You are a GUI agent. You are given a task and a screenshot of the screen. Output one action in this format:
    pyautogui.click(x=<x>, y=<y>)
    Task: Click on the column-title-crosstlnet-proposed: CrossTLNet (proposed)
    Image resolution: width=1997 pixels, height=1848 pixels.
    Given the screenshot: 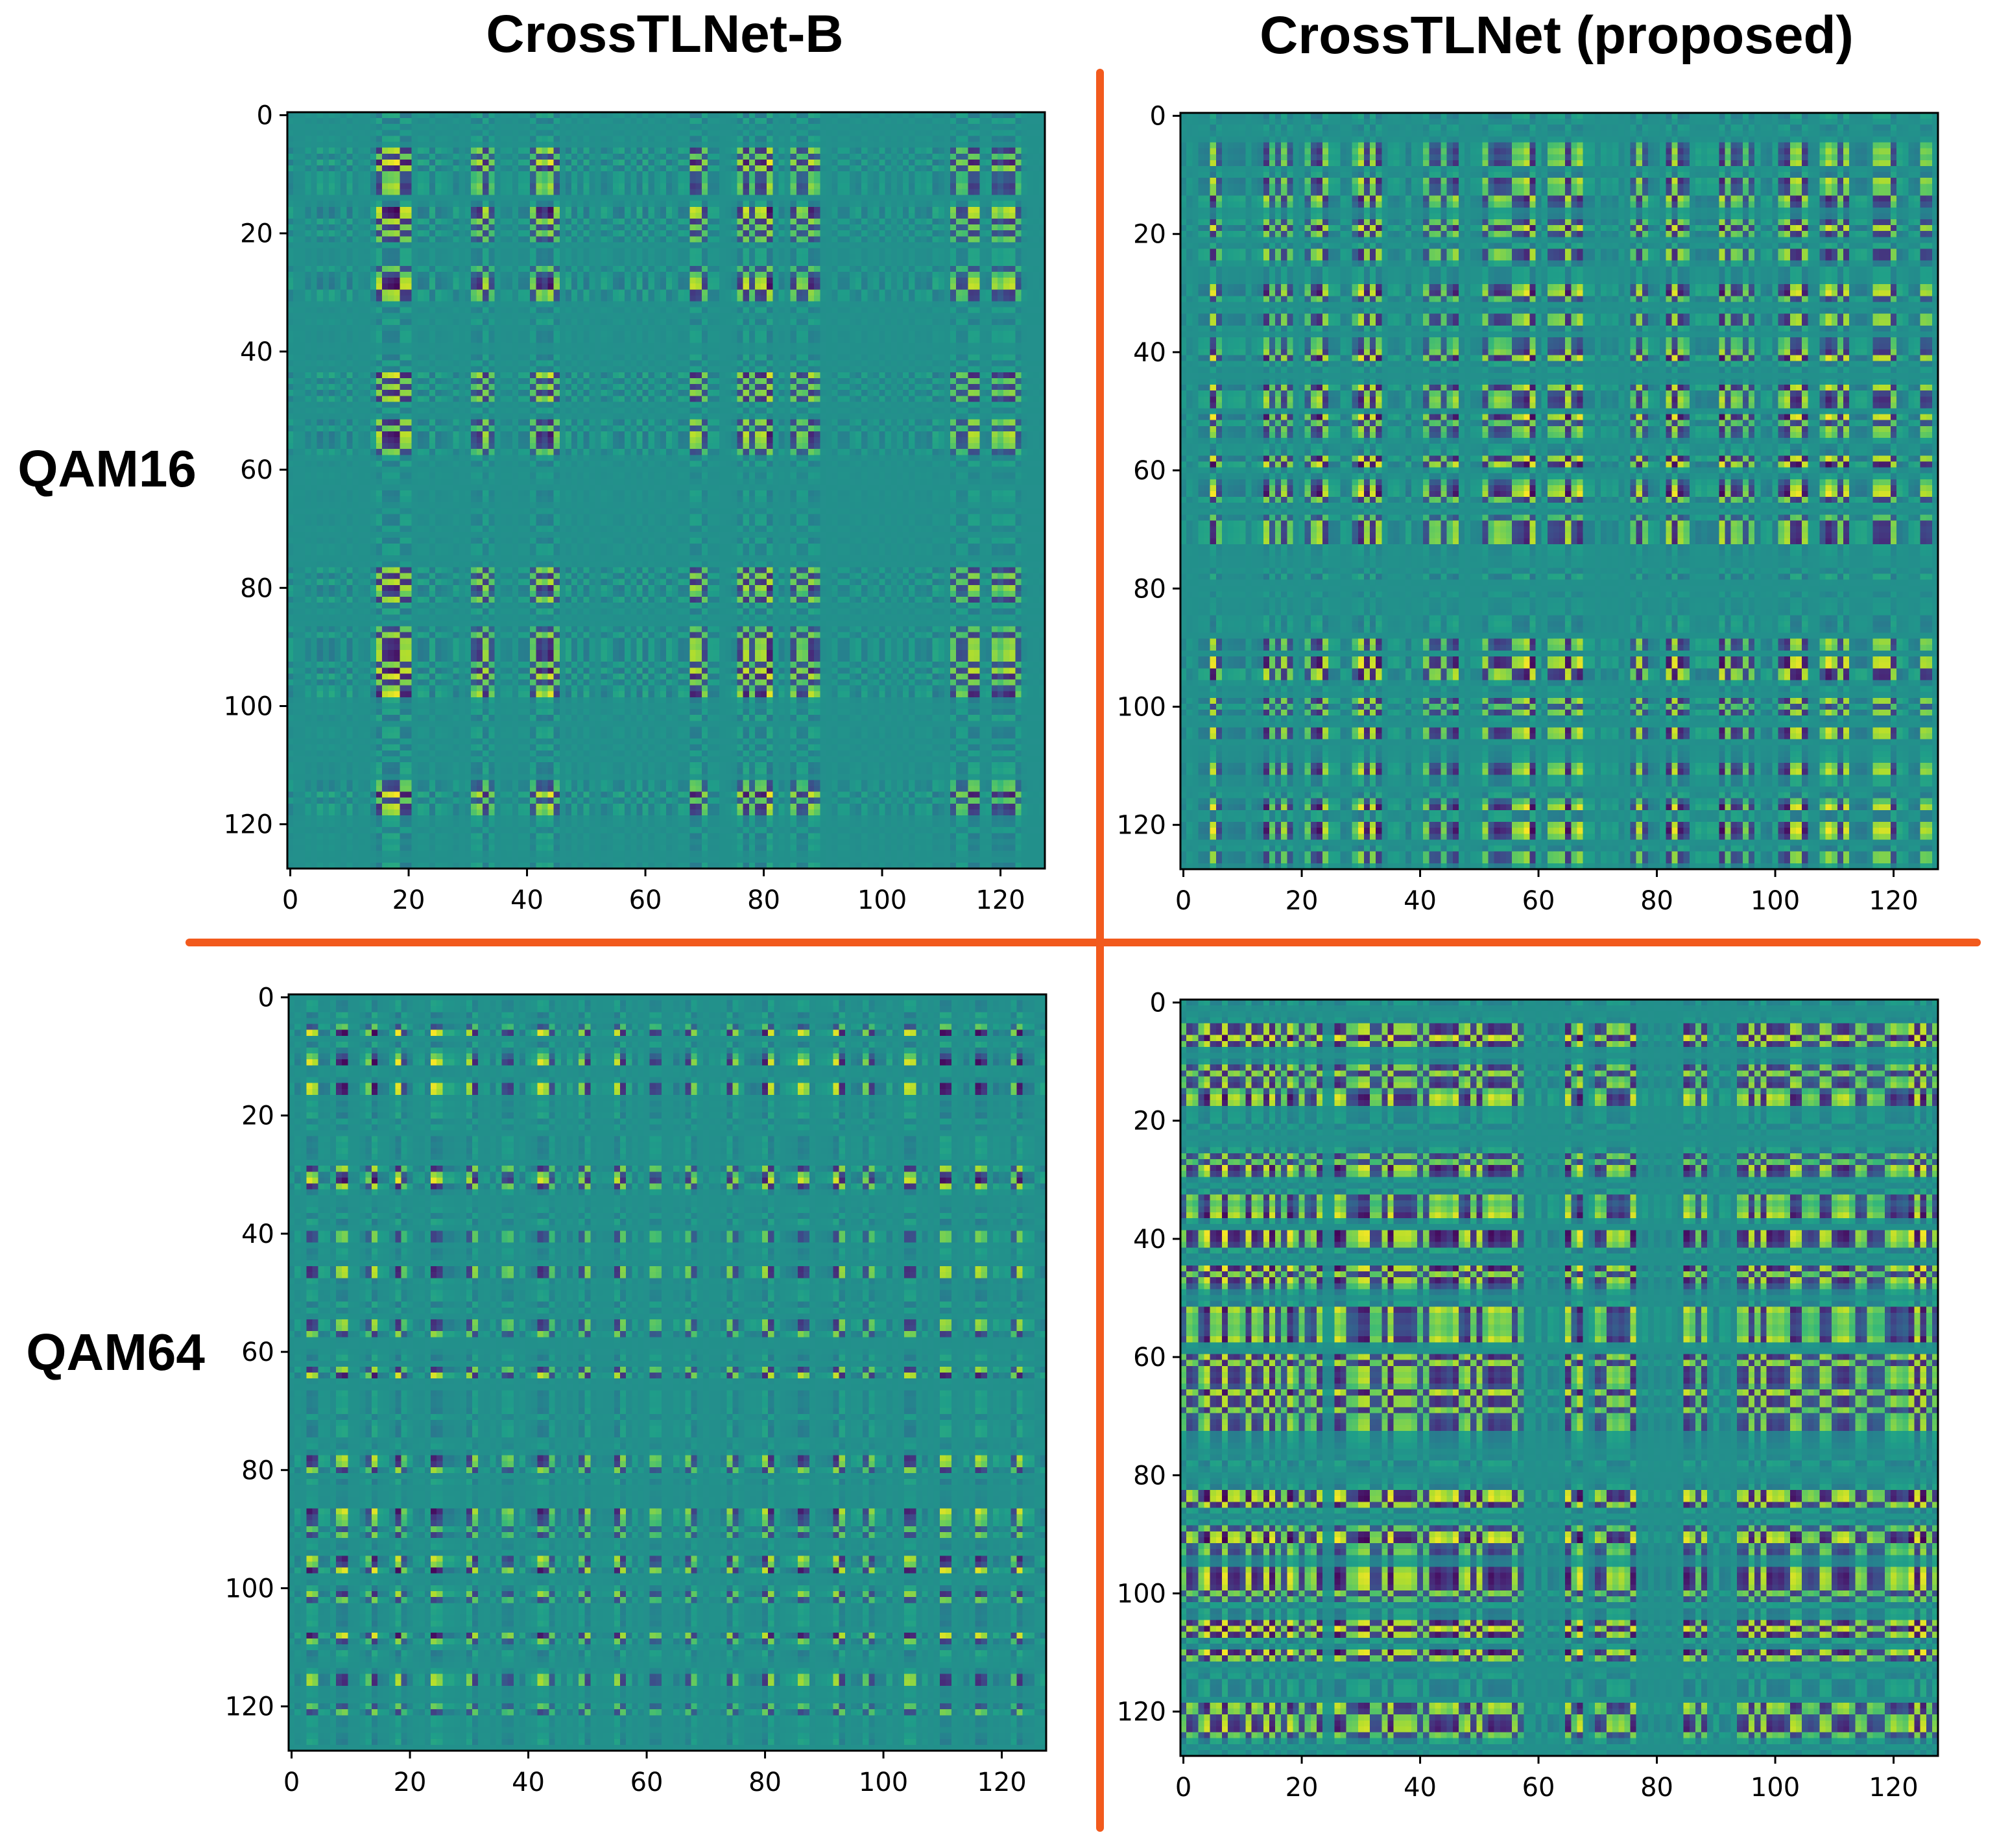 What is the action you would take?
    pyautogui.click(x=1557, y=36)
    